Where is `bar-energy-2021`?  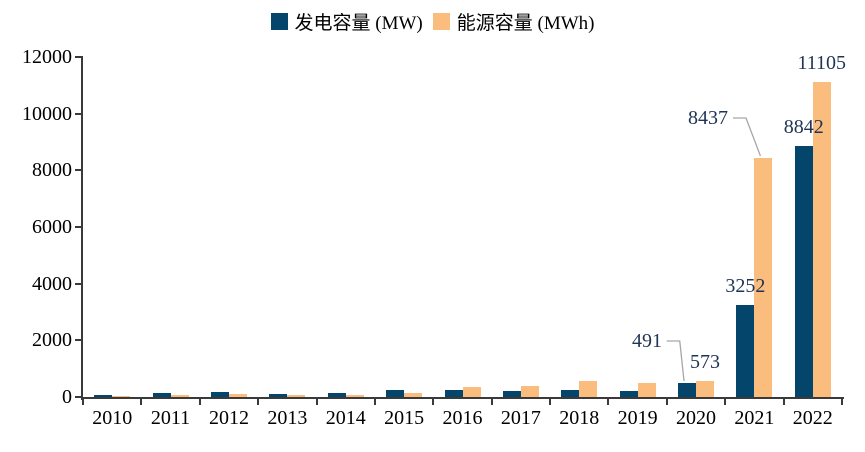
bar-energy-2021 is located at coordinates (763, 277).